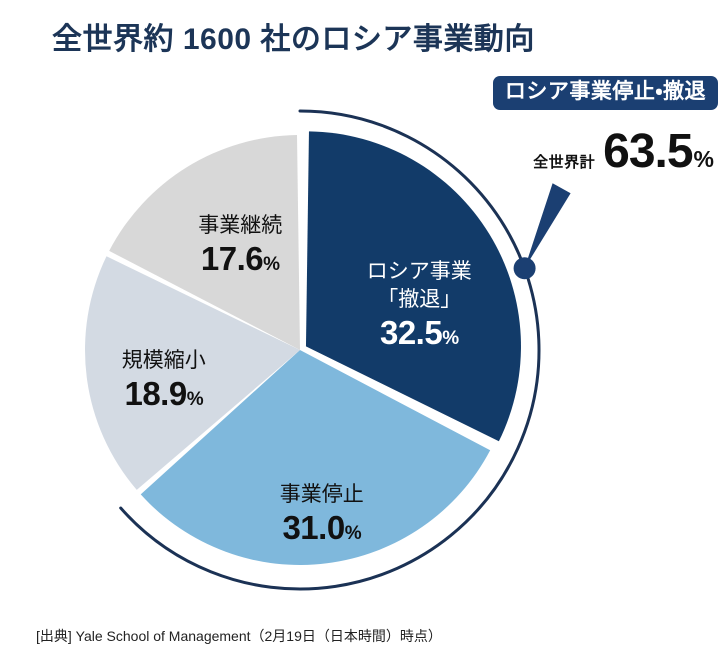  What do you see at coordinates (163, 393) in the screenshot?
I see `pie-slice-value: 18.9%` at bounding box center [163, 393].